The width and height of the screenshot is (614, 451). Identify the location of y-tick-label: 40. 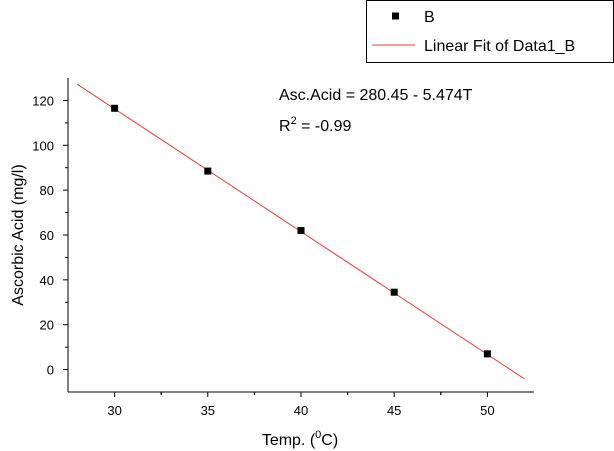
(47, 280).